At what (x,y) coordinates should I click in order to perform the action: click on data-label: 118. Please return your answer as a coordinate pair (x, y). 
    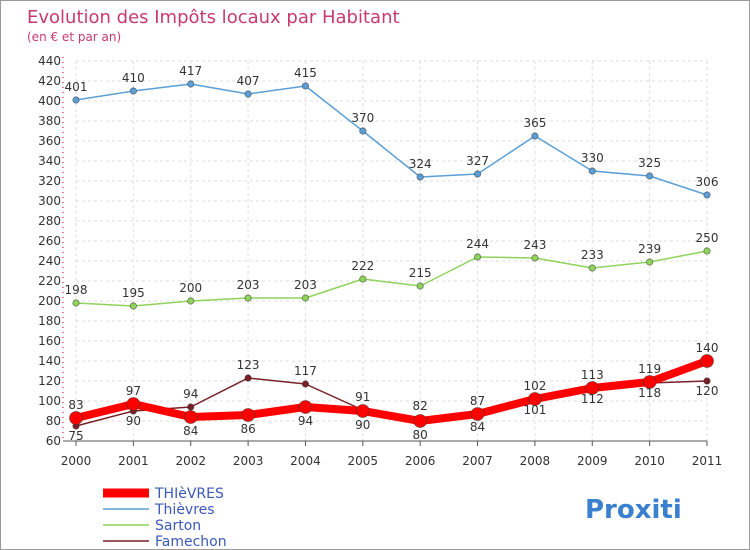
    Looking at the image, I should click on (649, 393).